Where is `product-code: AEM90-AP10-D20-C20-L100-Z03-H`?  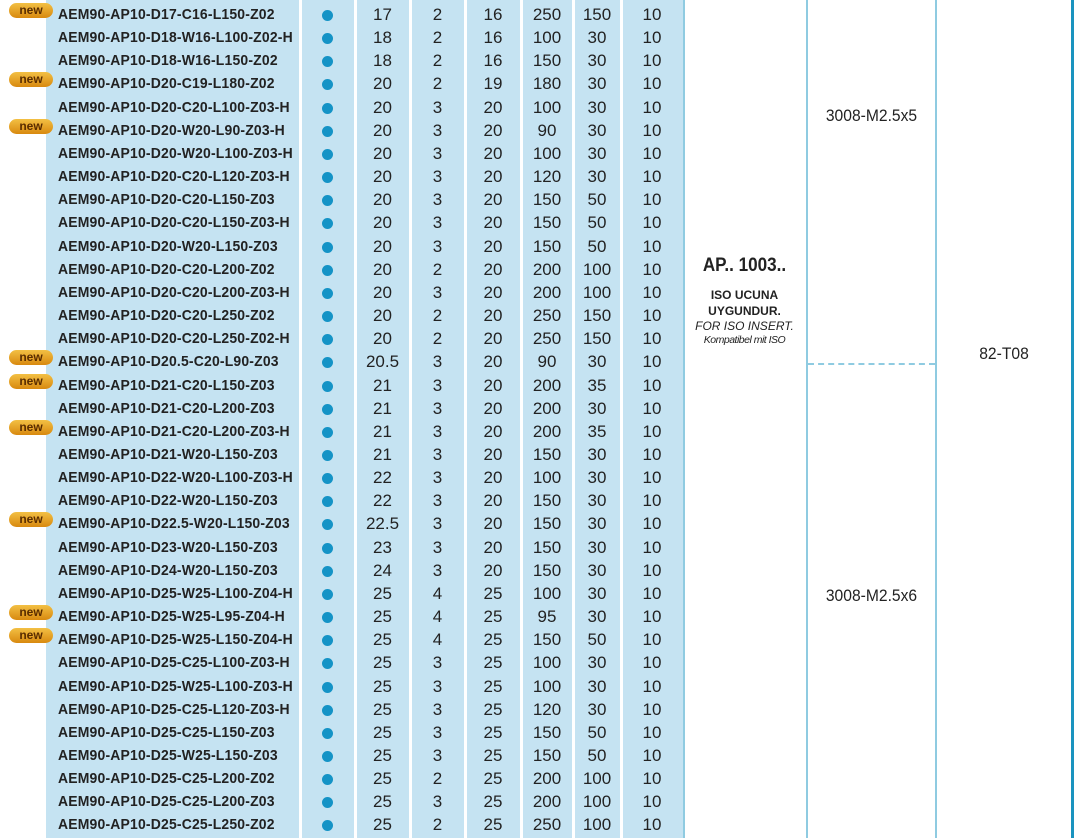 product-code: AEM90-AP10-D20-C20-L100-Z03-H is located at coordinates (174, 107).